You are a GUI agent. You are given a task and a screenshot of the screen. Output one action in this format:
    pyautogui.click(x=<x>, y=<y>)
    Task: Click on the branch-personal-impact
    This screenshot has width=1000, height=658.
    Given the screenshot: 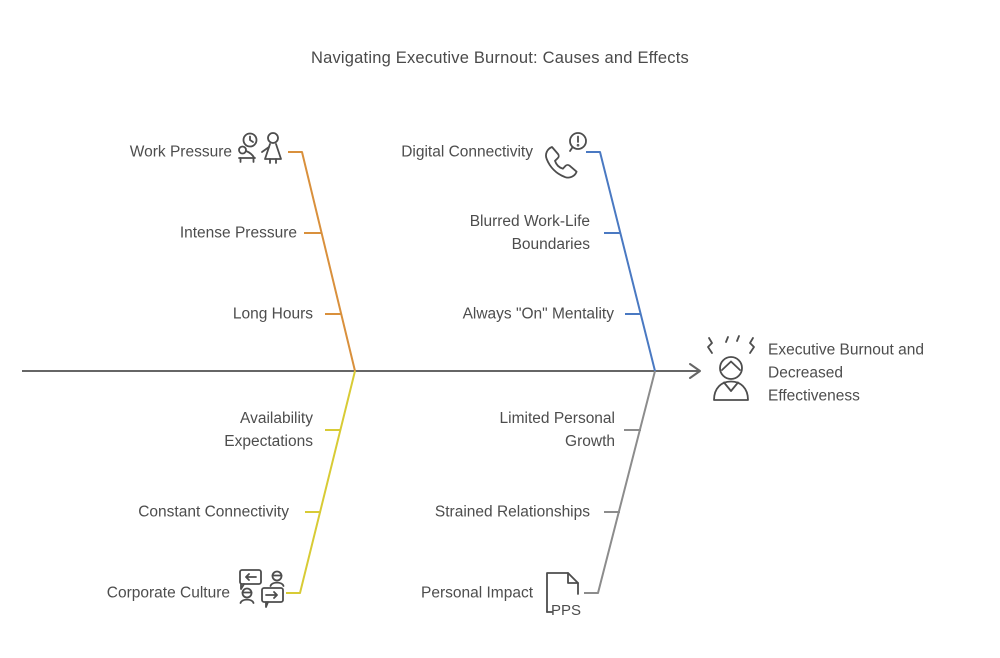 What is the action you would take?
    pyautogui.click(x=620, y=482)
    